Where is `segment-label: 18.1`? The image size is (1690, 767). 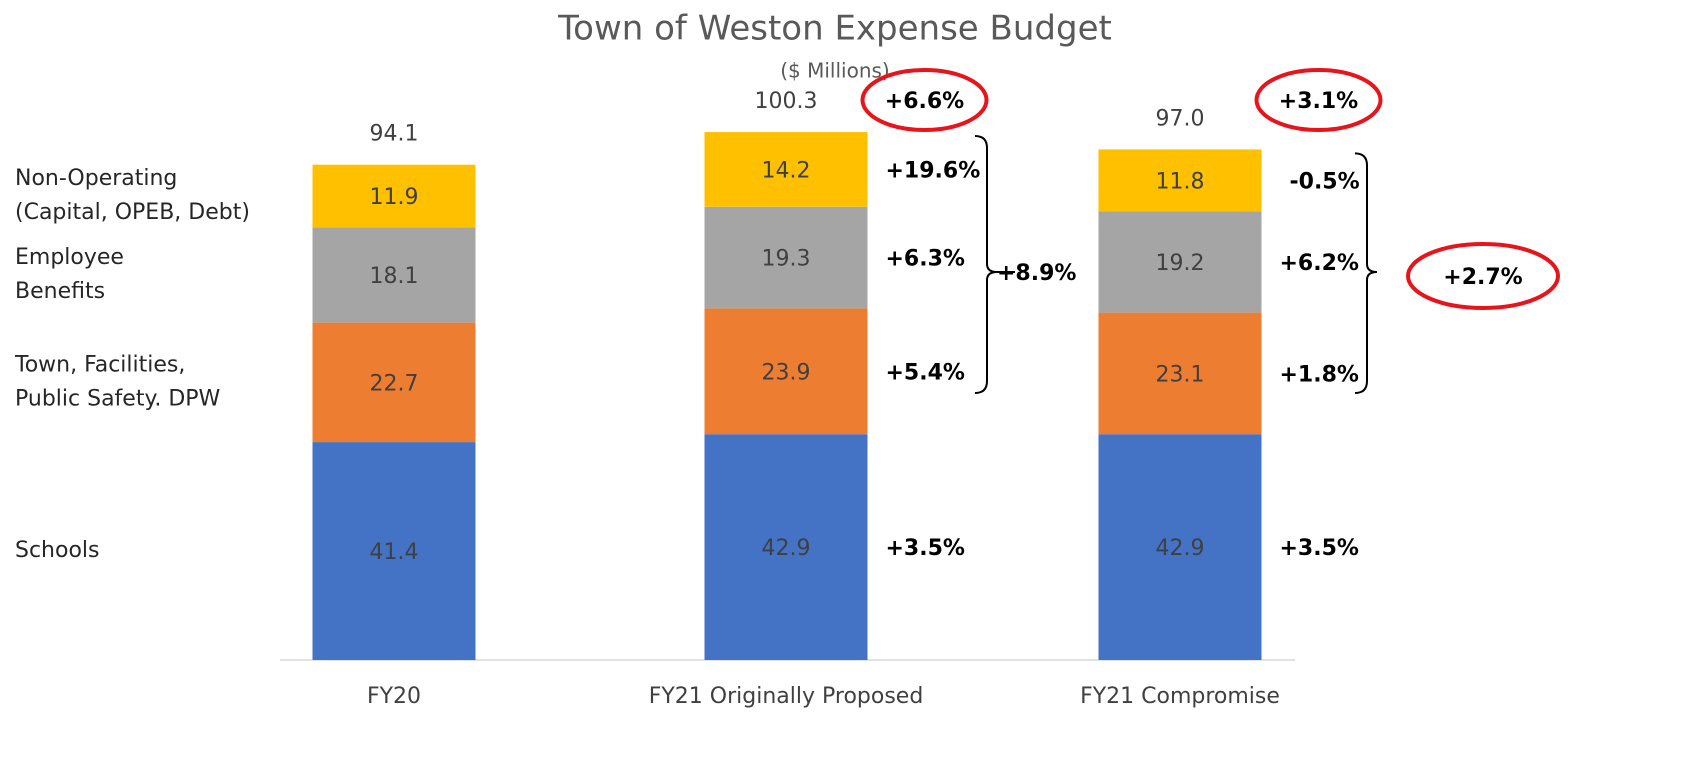 segment-label: 18.1 is located at coordinates (394, 276).